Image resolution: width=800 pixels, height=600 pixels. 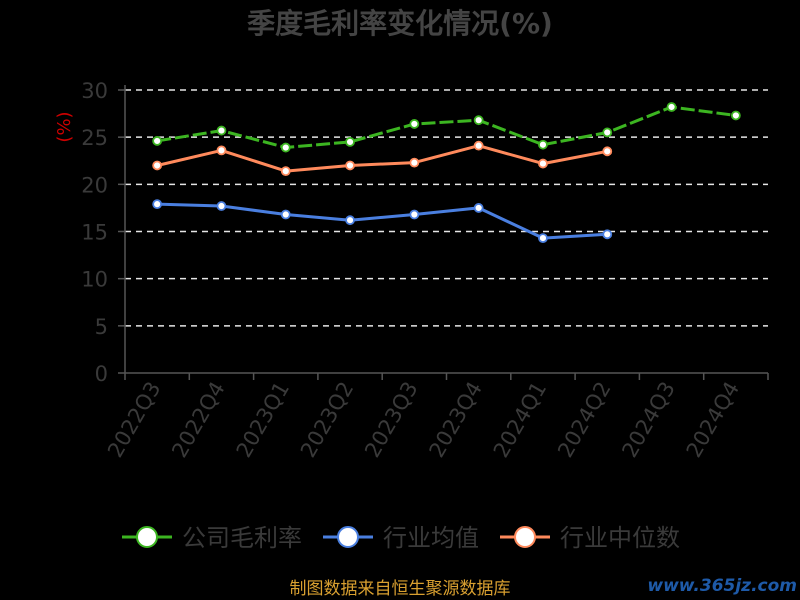 What do you see at coordinates (456, 420) in the screenshot?
I see `x-tick-label: 2023Q4` at bounding box center [456, 420].